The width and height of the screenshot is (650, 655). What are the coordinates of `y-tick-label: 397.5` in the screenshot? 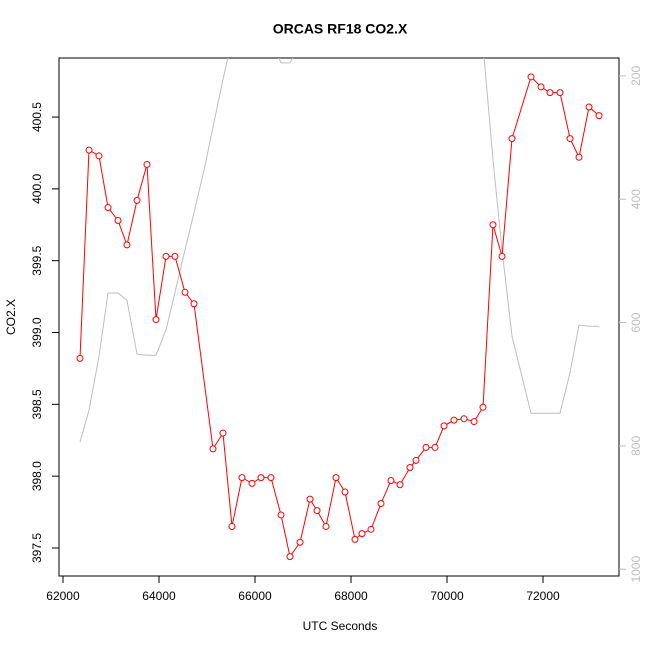 It's located at (37, 548).